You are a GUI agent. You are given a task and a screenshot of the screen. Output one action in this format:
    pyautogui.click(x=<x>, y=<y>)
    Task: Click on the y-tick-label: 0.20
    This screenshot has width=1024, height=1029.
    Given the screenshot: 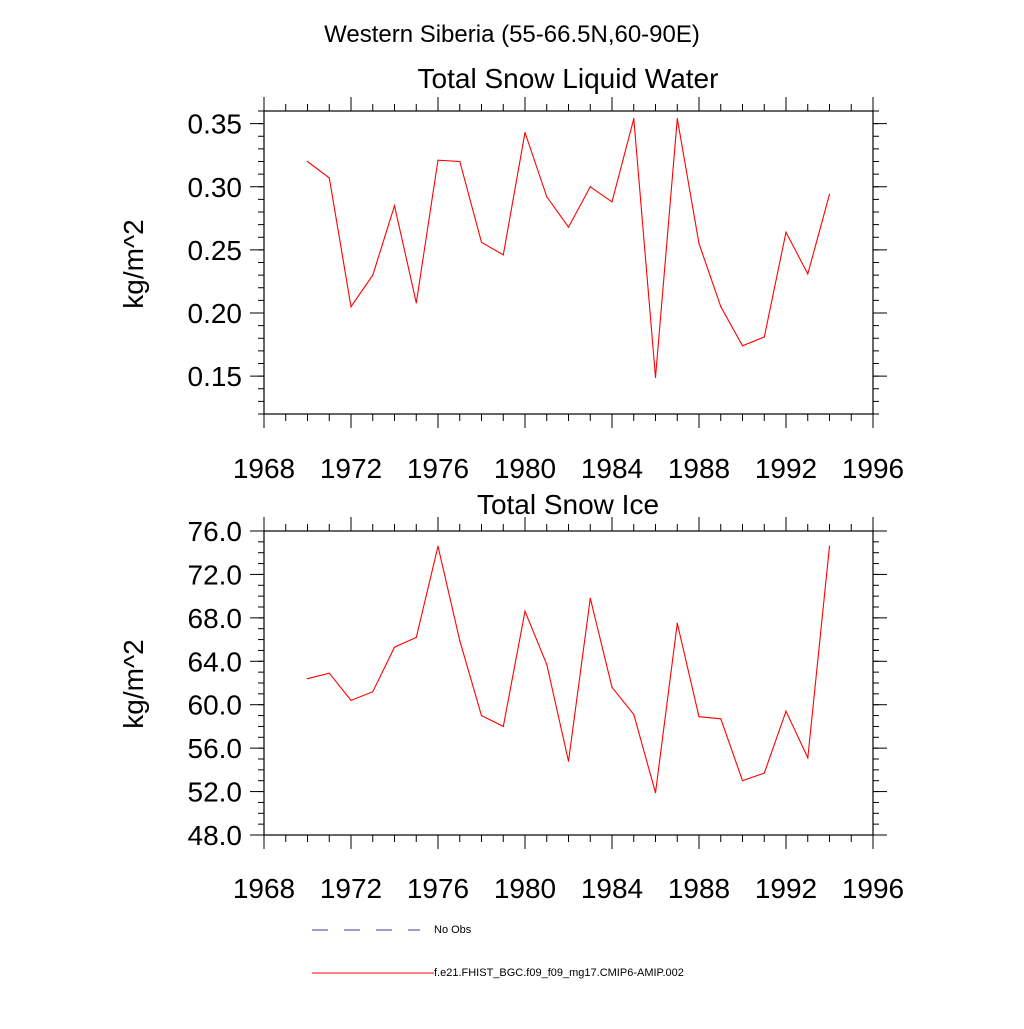 What is the action you would take?
    pyautogui.click(x=215, y=313)
    